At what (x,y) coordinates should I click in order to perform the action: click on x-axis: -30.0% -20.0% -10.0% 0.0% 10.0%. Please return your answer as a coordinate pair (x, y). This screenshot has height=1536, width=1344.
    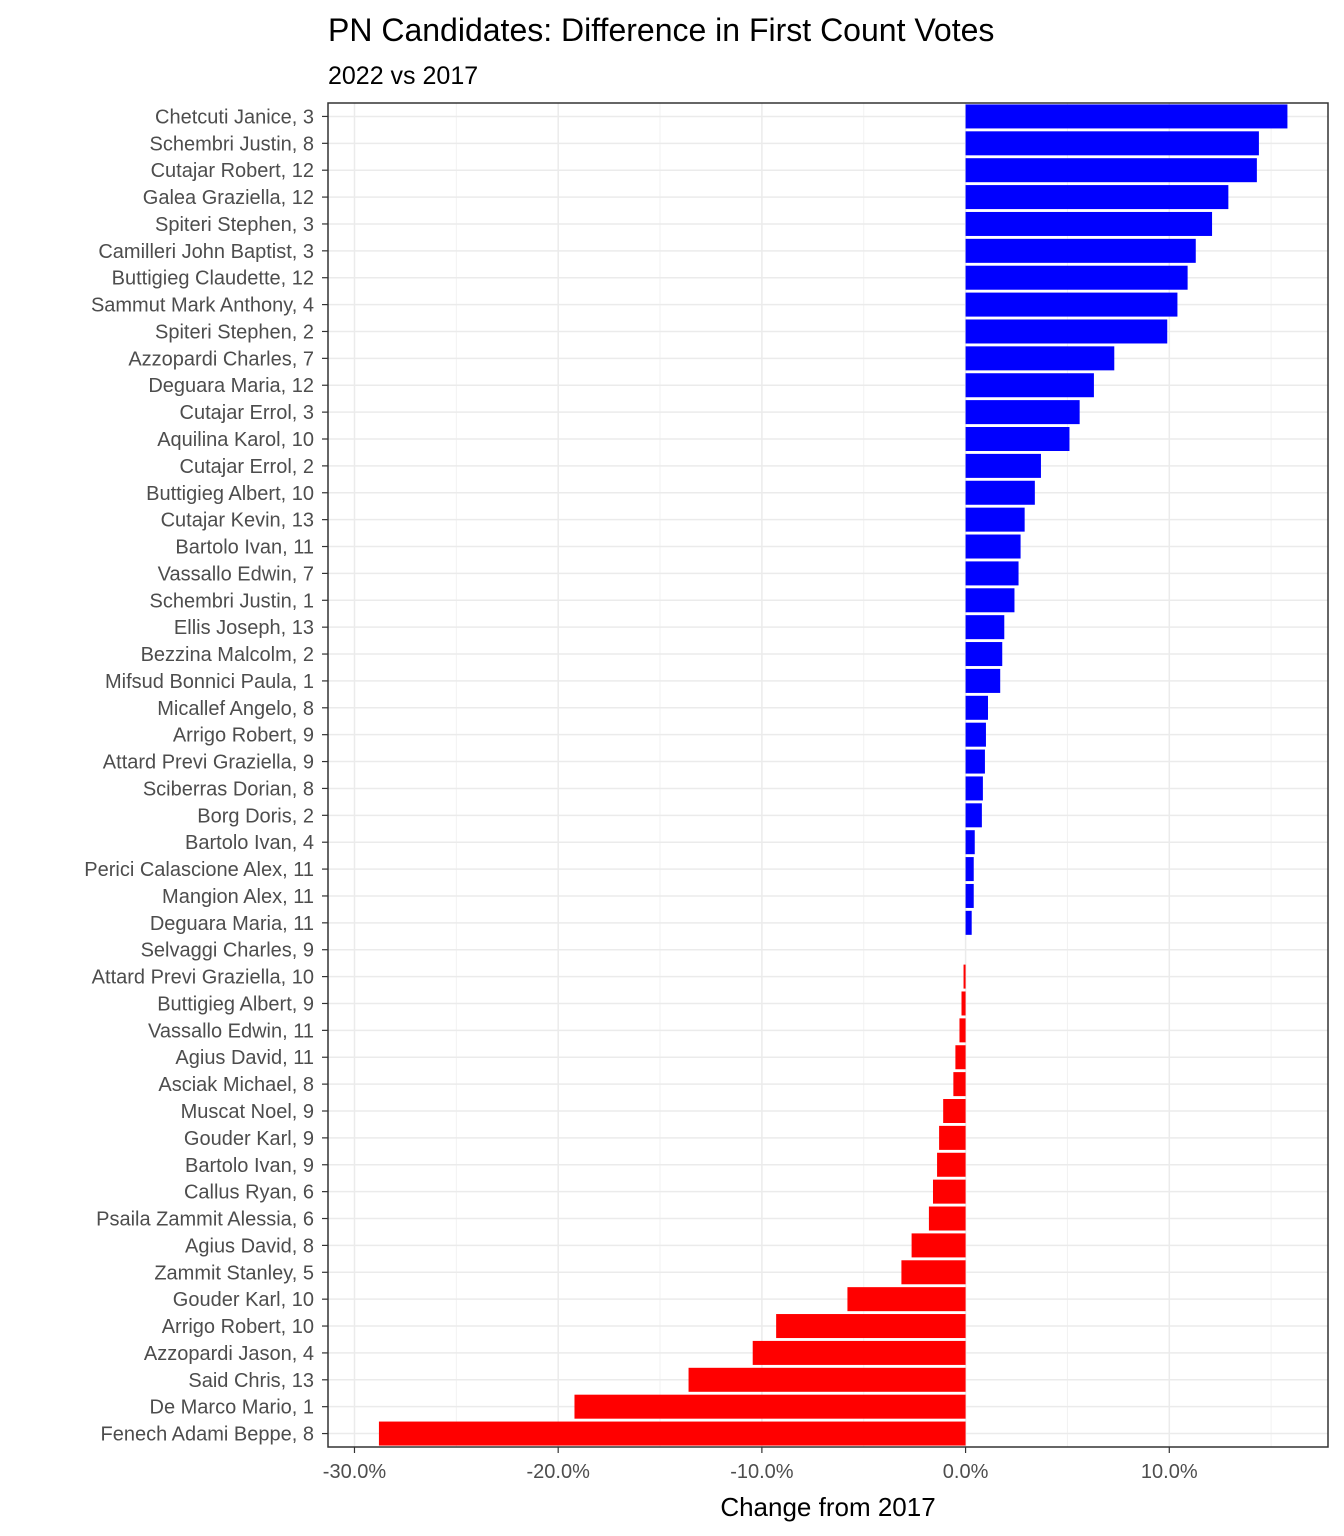
    Looking at the image, I should click on (760, 1465).